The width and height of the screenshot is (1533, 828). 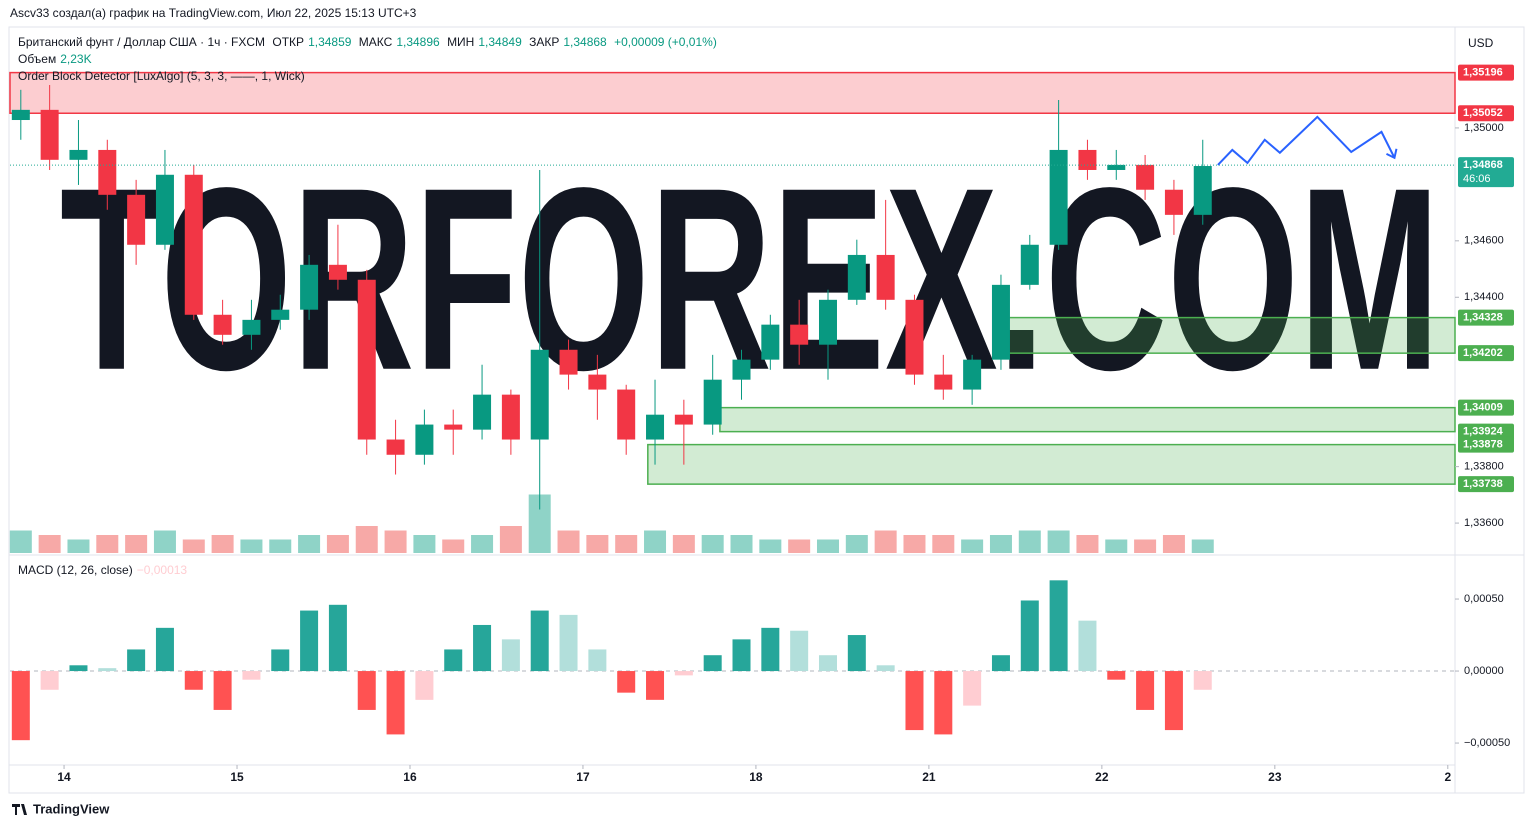 I want to click on x-tick-label: 18, so click(x=756, y=777).